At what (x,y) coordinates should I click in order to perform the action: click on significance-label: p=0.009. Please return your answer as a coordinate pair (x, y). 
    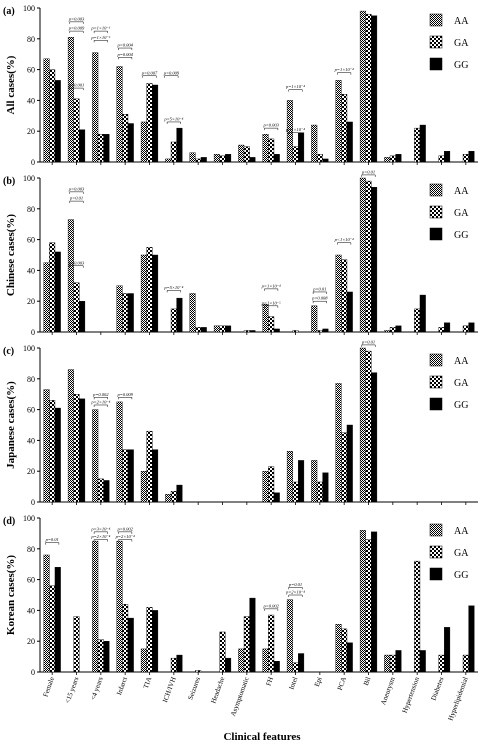
    Looking at the image, I should click on (124, 394).